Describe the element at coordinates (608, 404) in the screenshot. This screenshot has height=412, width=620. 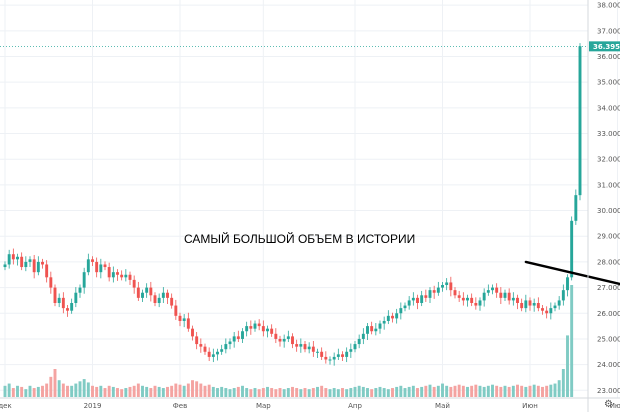
I see `gear-icon: ⚙` at that location.